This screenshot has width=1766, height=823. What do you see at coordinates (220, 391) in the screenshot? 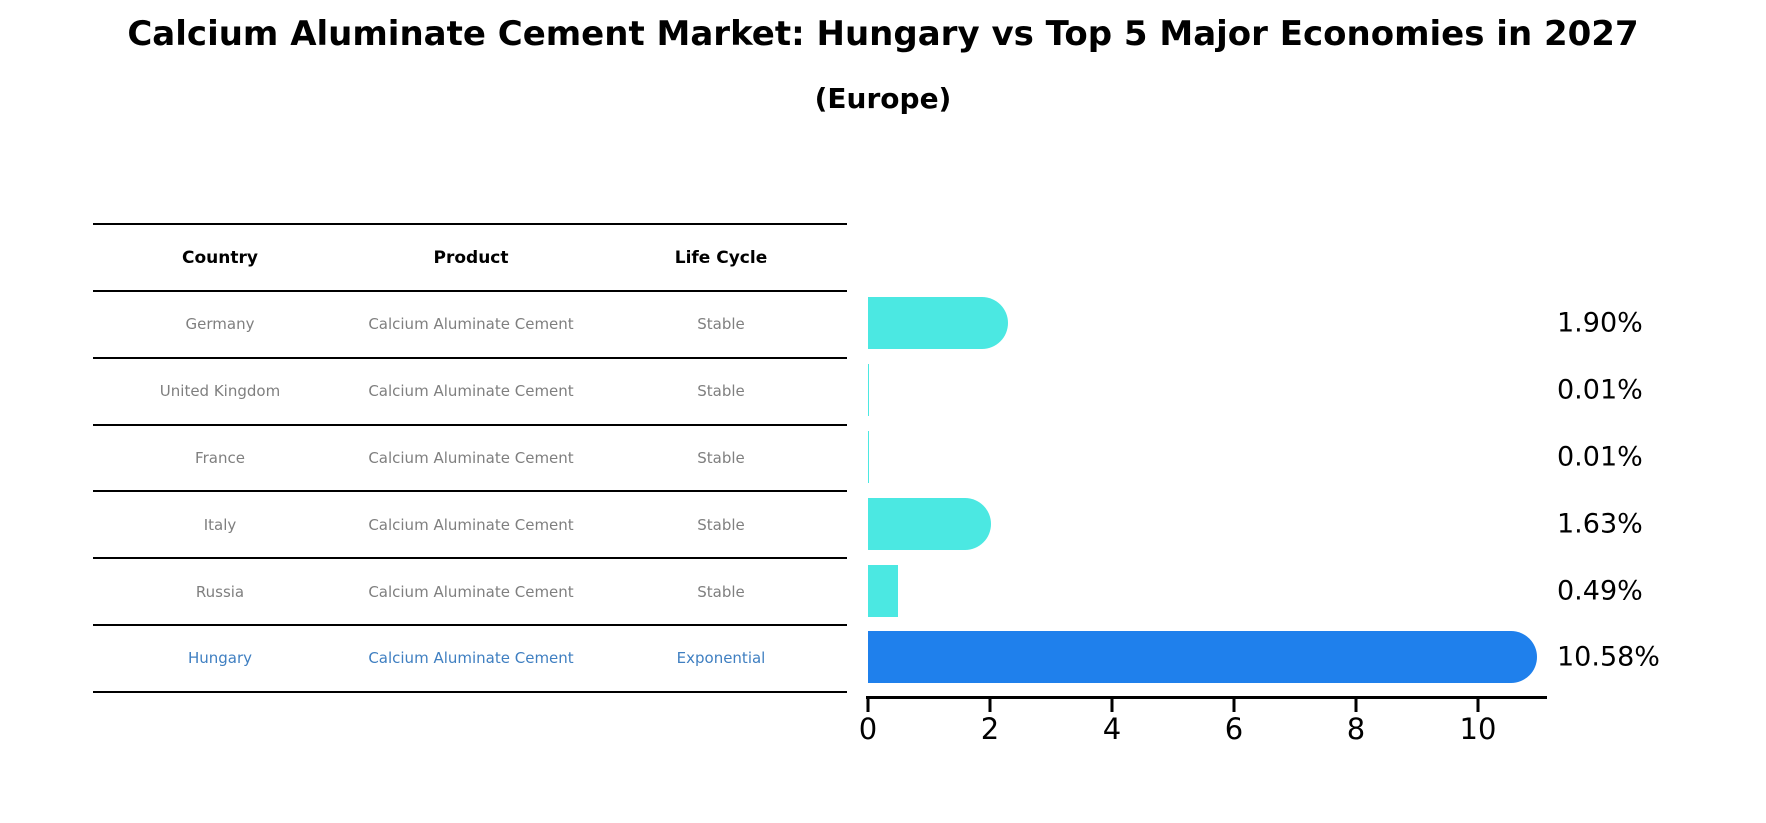
I see `cell-country: United Kingdom` at bounding box center [220, 391].